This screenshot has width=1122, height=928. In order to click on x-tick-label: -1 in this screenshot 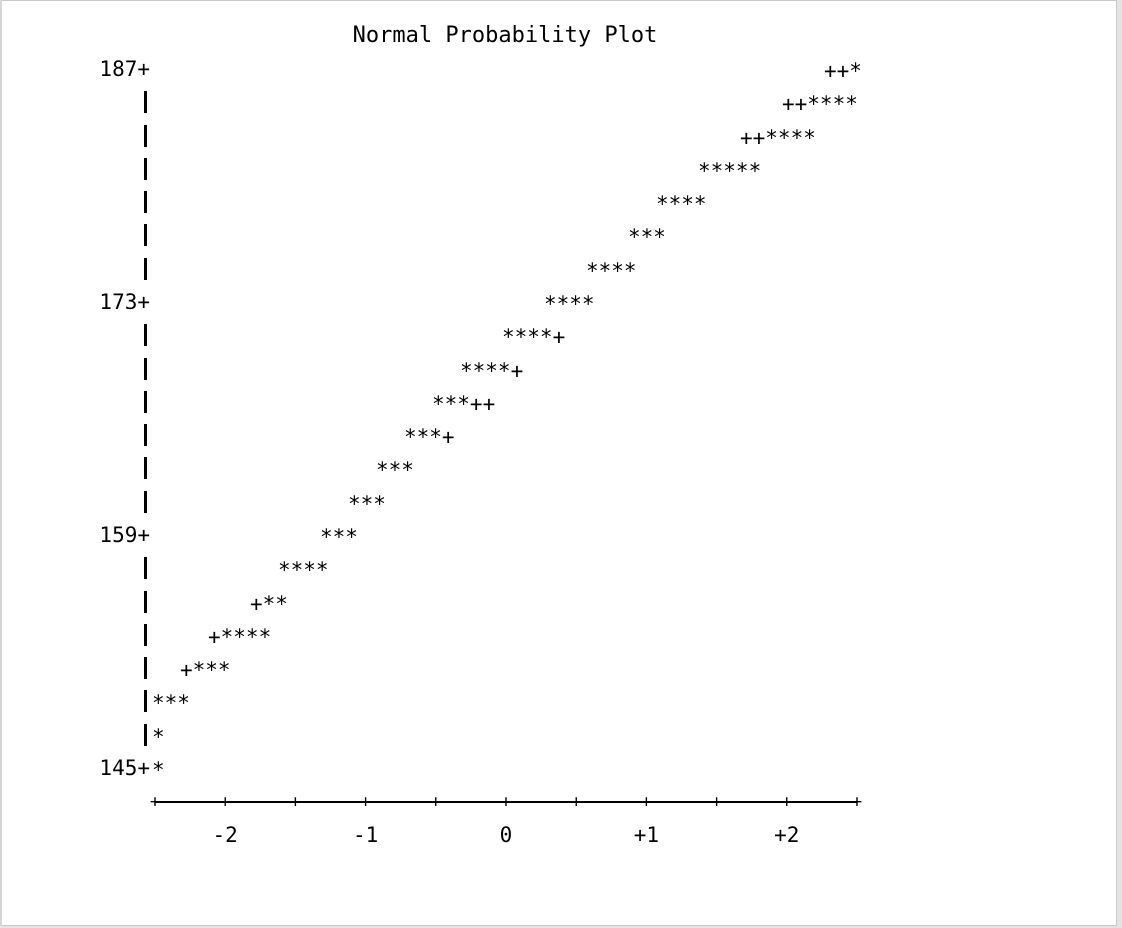, I will do `click(365, 835)`.